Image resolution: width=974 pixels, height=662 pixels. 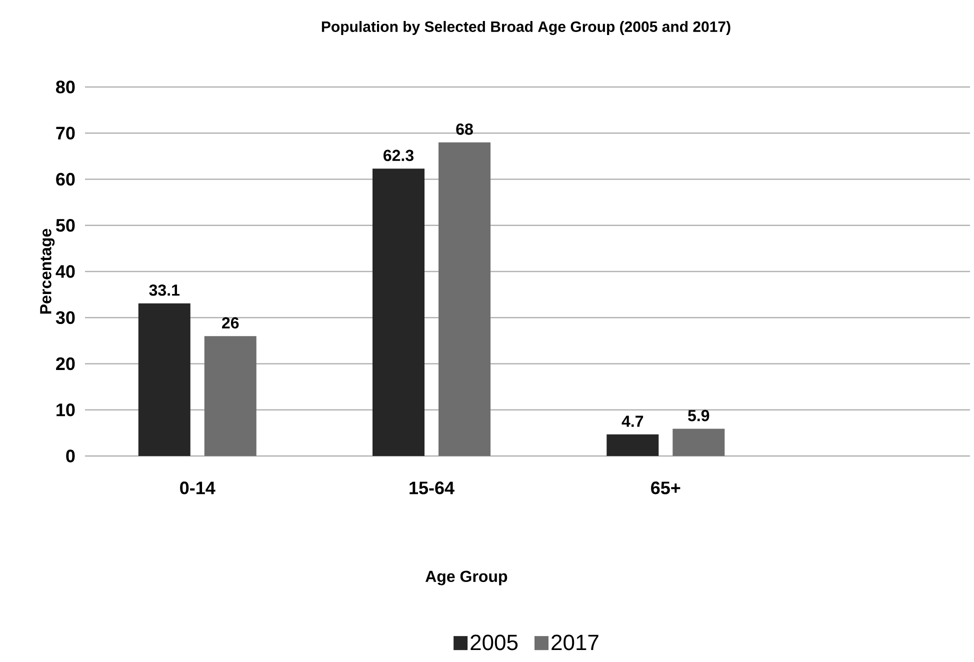 What do you see at coordinates (633, 421) in the screenshot?
I see `data-label: 4.7` at bounding box center [633, 421].